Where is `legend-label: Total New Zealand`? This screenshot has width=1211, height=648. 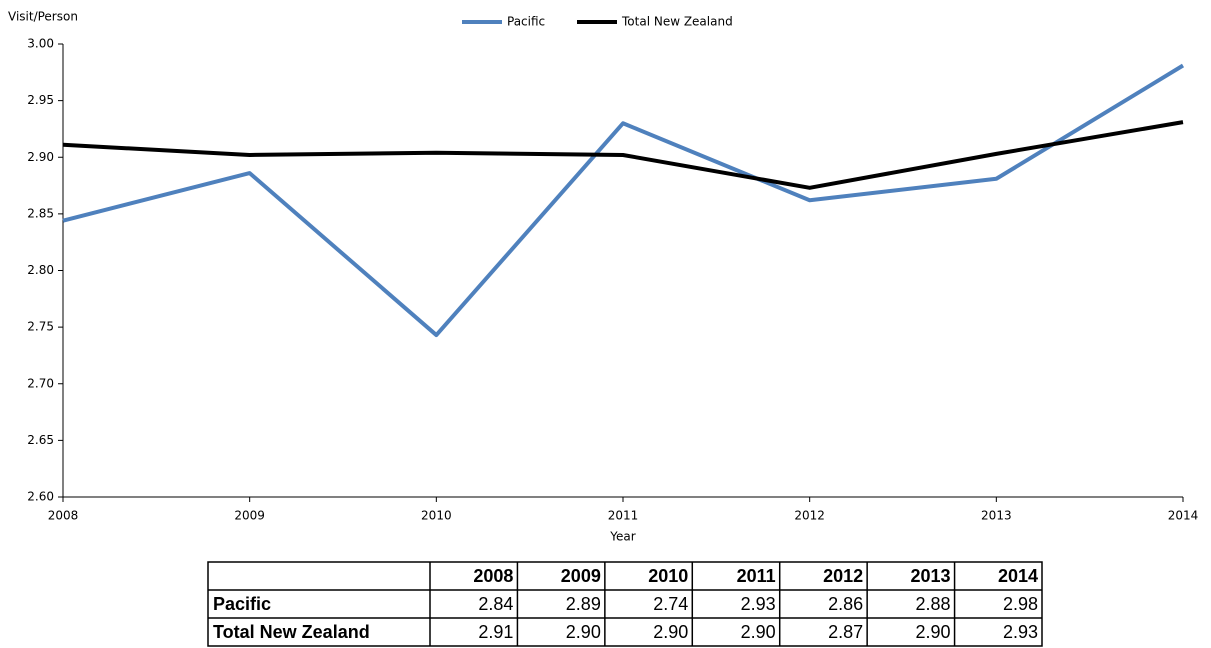 legend-label: Total New Zealand is located at coordinates (677, 22).